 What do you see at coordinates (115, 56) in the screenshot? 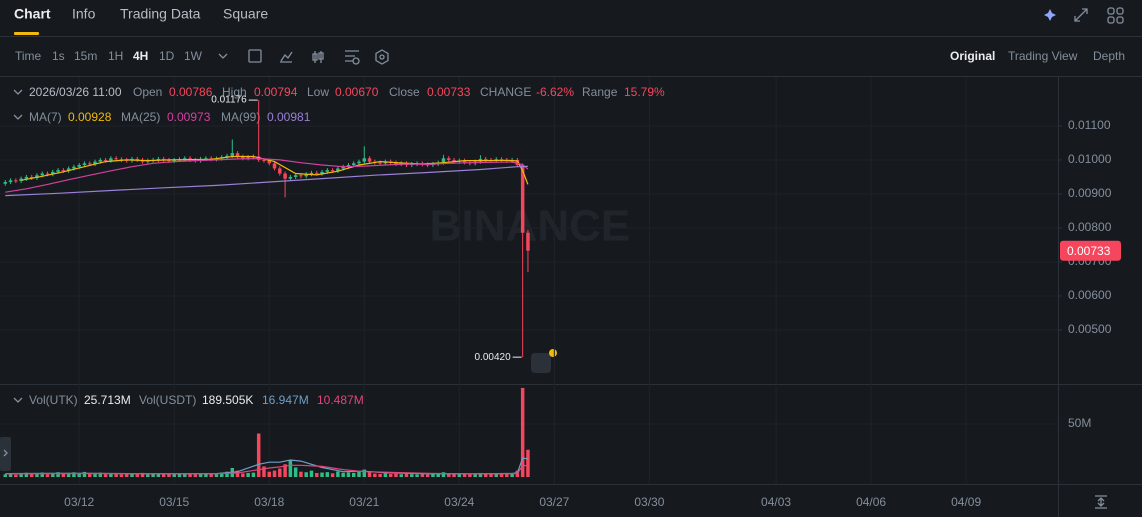
I see `interval-option: 1H` at bounding box center [115, 56].